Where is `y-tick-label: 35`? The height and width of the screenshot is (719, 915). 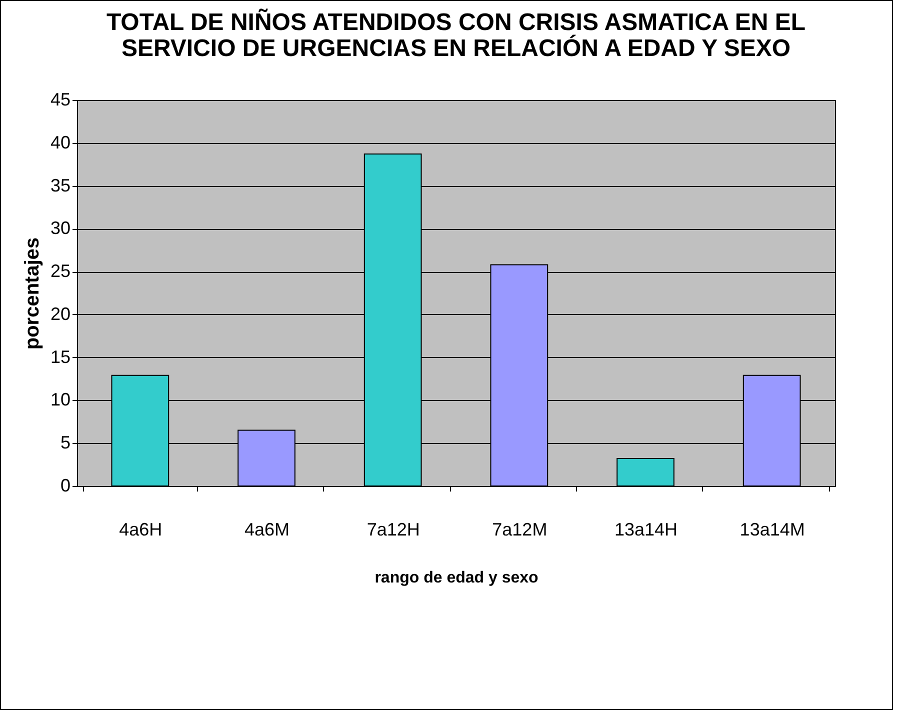
y-tick-label: 35 is located at coordinates (60, 185).